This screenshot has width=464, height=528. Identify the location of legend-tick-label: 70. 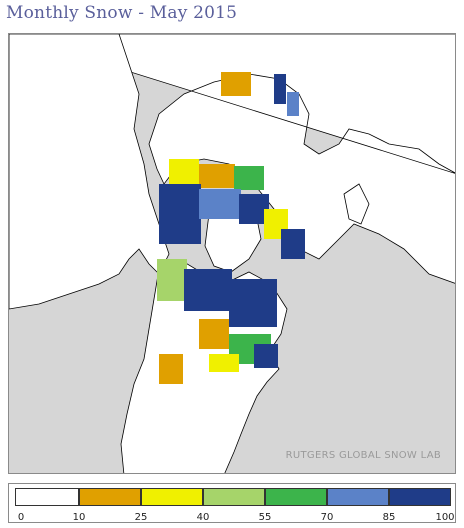
(327, 517).